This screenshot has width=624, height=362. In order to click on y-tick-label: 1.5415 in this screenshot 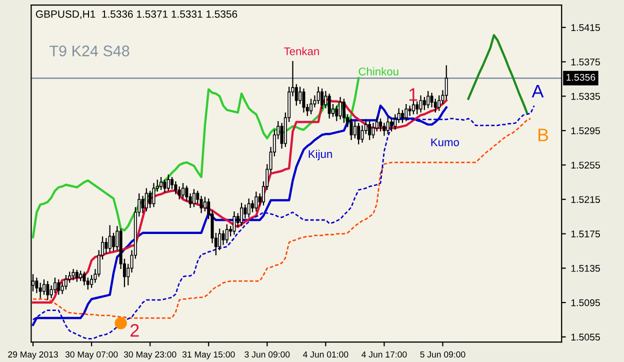, I will do `click(585, 28)`.